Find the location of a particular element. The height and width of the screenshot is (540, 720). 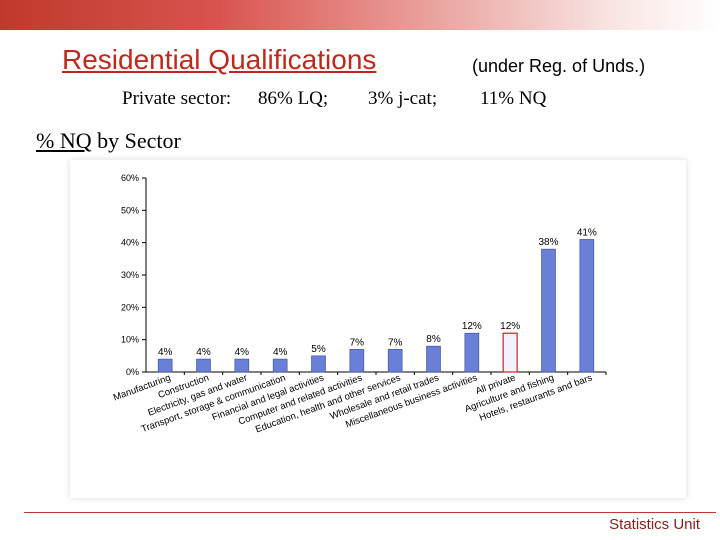

nq-stat: 11% NQ is located at coordinates (513, 98).